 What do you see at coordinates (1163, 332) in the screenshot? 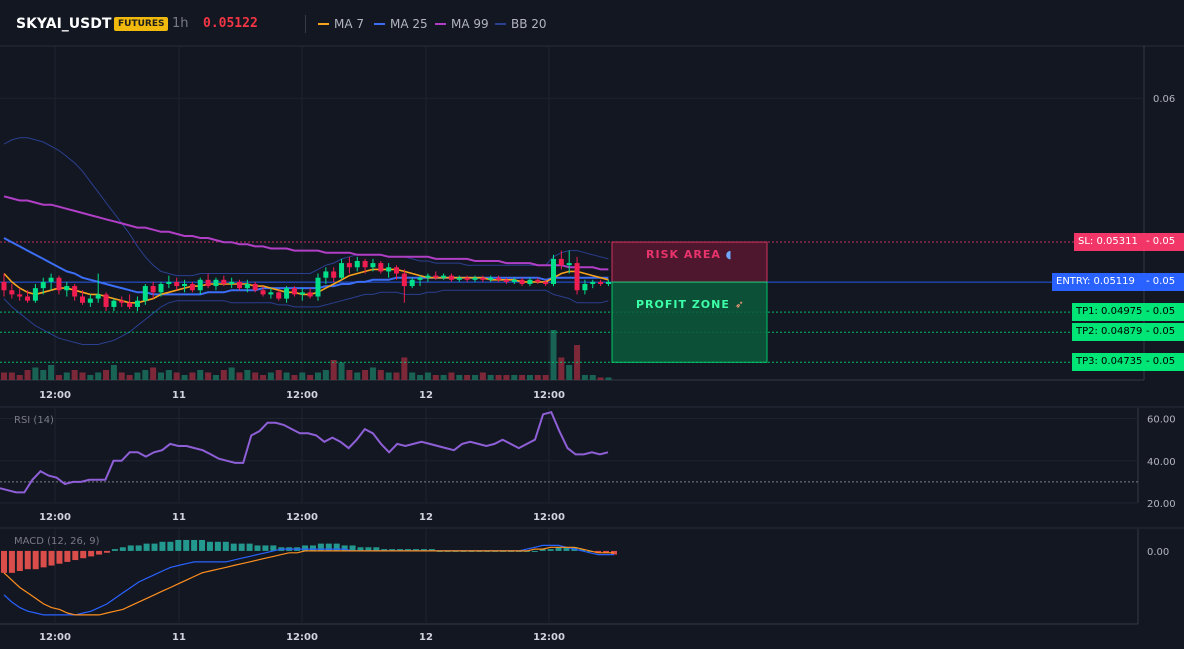
I see `level-axis-value-tp2: - 0.05` at bounding box center [1163, 332].